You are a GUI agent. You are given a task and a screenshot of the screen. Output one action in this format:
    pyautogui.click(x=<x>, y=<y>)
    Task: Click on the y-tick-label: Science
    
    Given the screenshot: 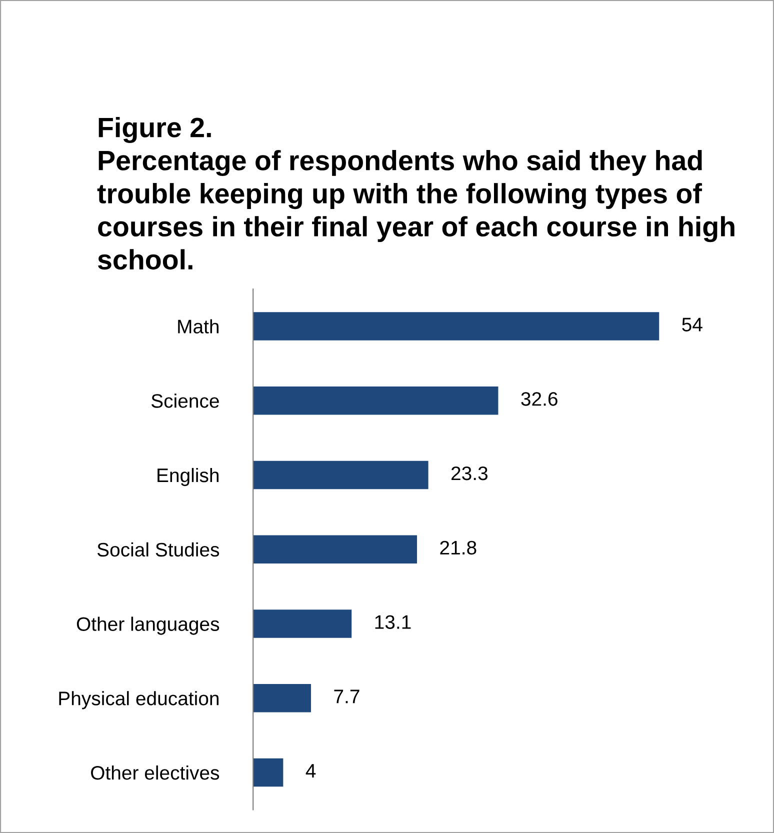 What is the action you would take?
    pyautogui.click(x=185, y=401)
    